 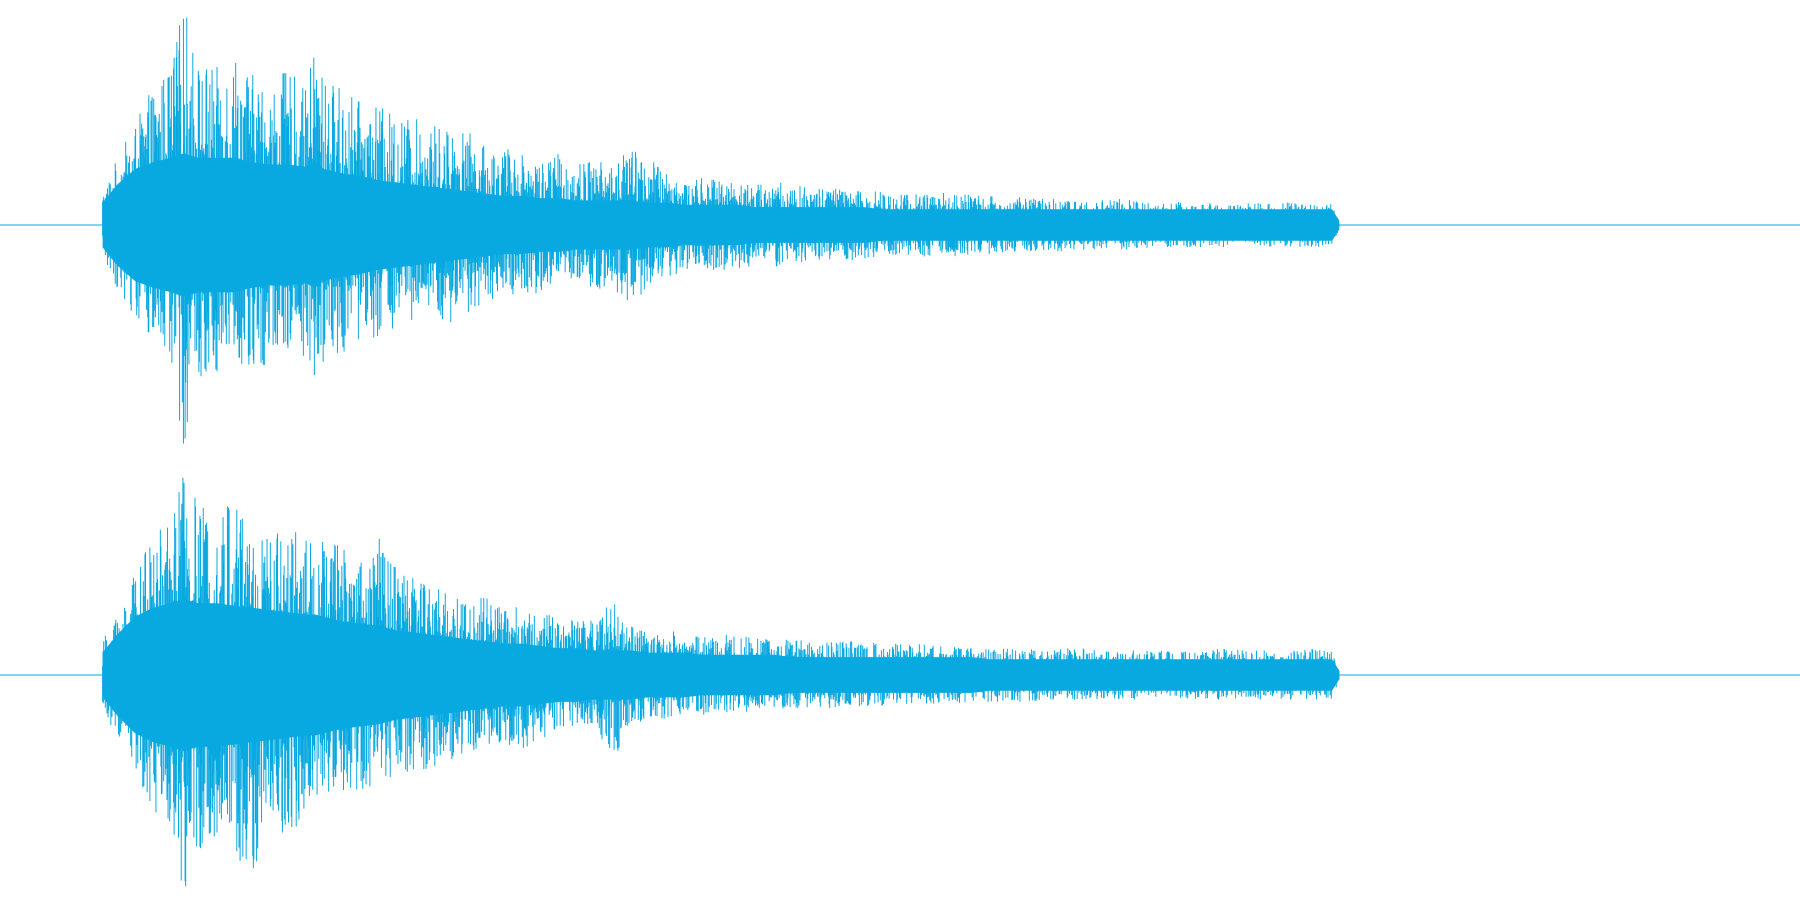 I want to click on channel-1-rms-body, so click(x=721, y=225).